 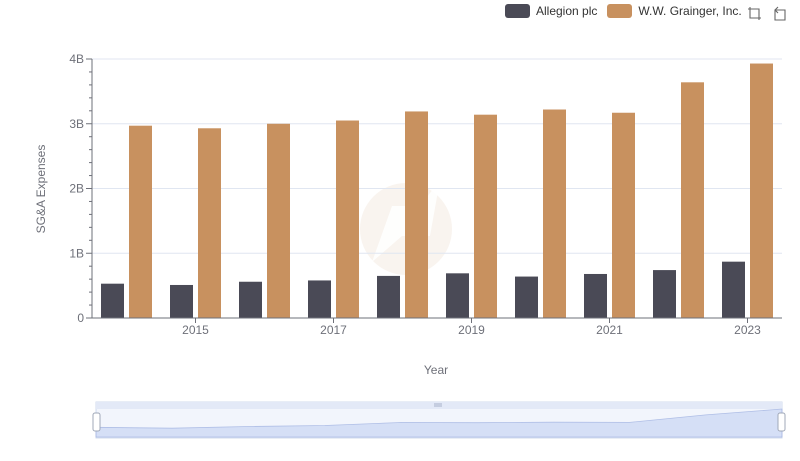 I want to click on bar-allegion-2022, so click(x=664, y=294).